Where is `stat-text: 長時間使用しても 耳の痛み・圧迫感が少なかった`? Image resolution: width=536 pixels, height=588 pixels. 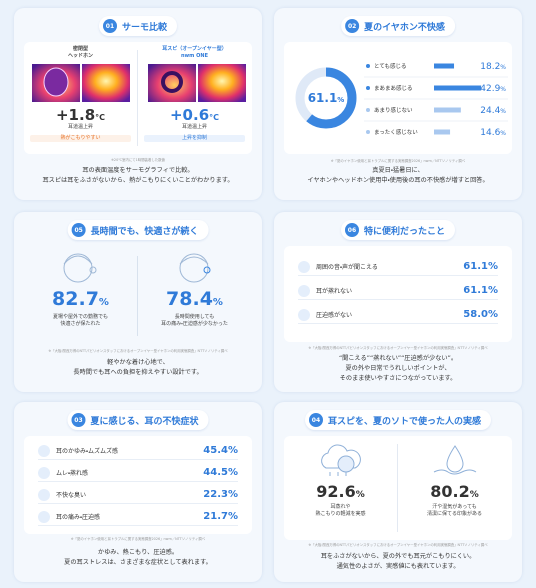
stat-text: 長時間使用しても 耳の痛み・圧迫感が少なかった is located at coordinates (194, 321).